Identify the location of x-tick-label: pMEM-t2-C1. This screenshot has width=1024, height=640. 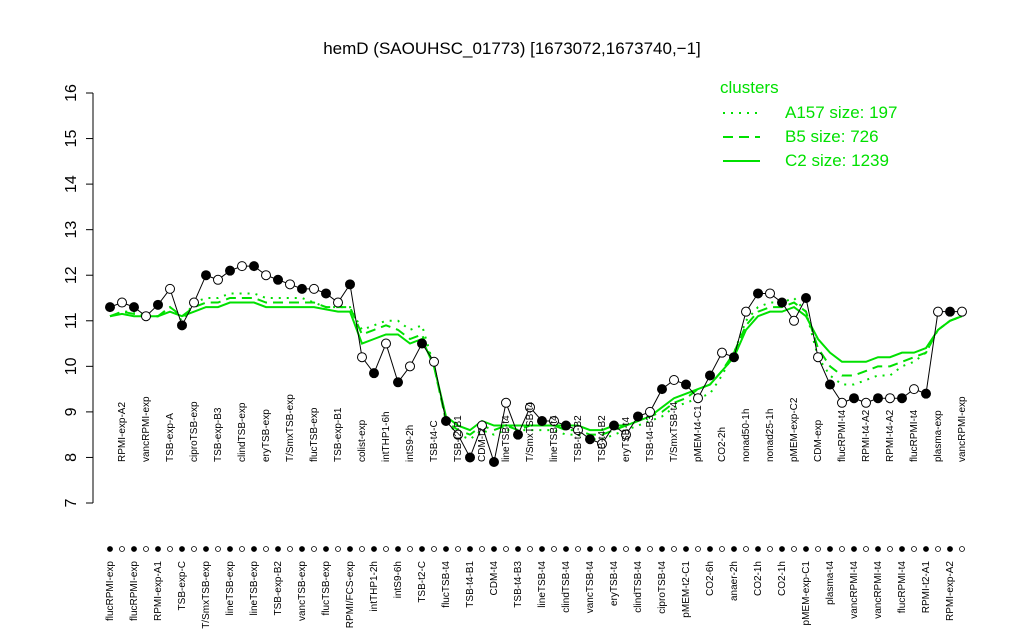
(686, 589).